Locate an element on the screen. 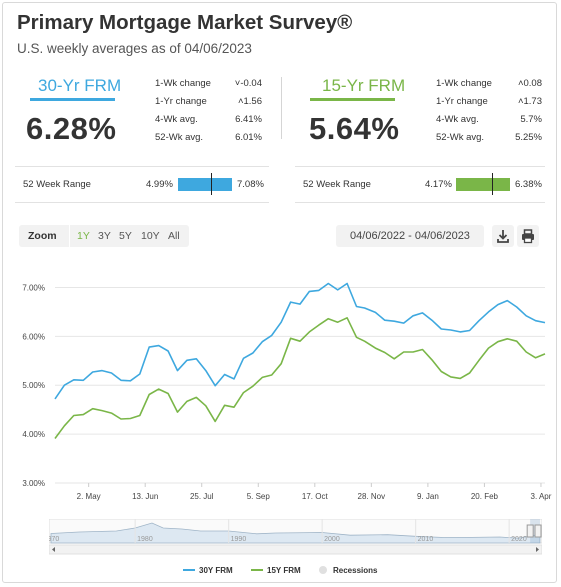 Image resolution: width=561 pixels, height=587 pixels. download-icon is located at coordinates (503, 236).